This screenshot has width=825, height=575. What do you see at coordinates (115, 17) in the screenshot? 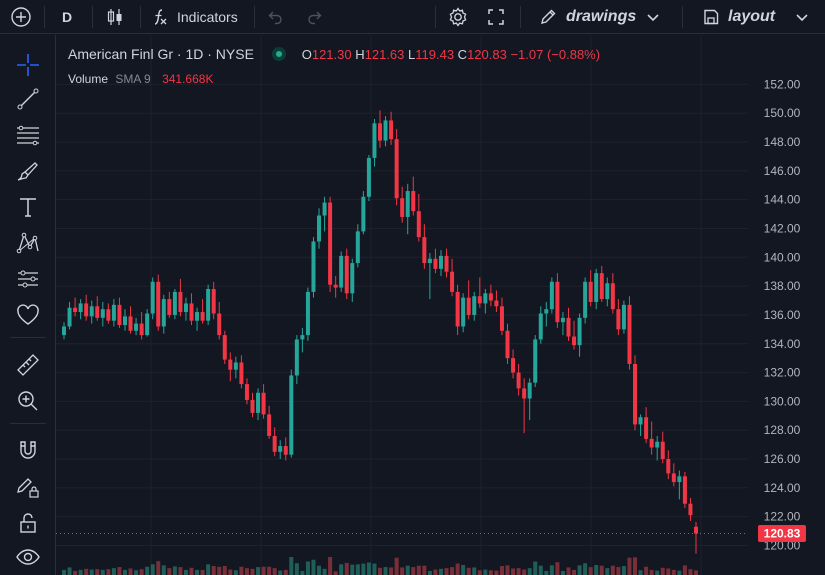
I see `chart-type-button` at bounding box center [115, 17].